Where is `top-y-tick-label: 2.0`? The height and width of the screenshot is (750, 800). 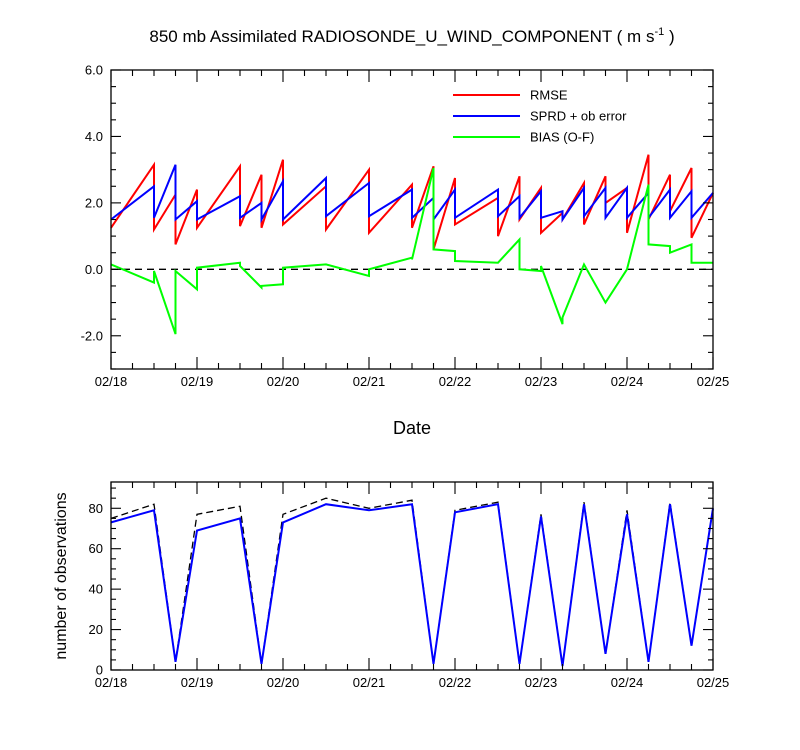
top-y-tick-label: 2.0 is located at coordinates (94, 202).